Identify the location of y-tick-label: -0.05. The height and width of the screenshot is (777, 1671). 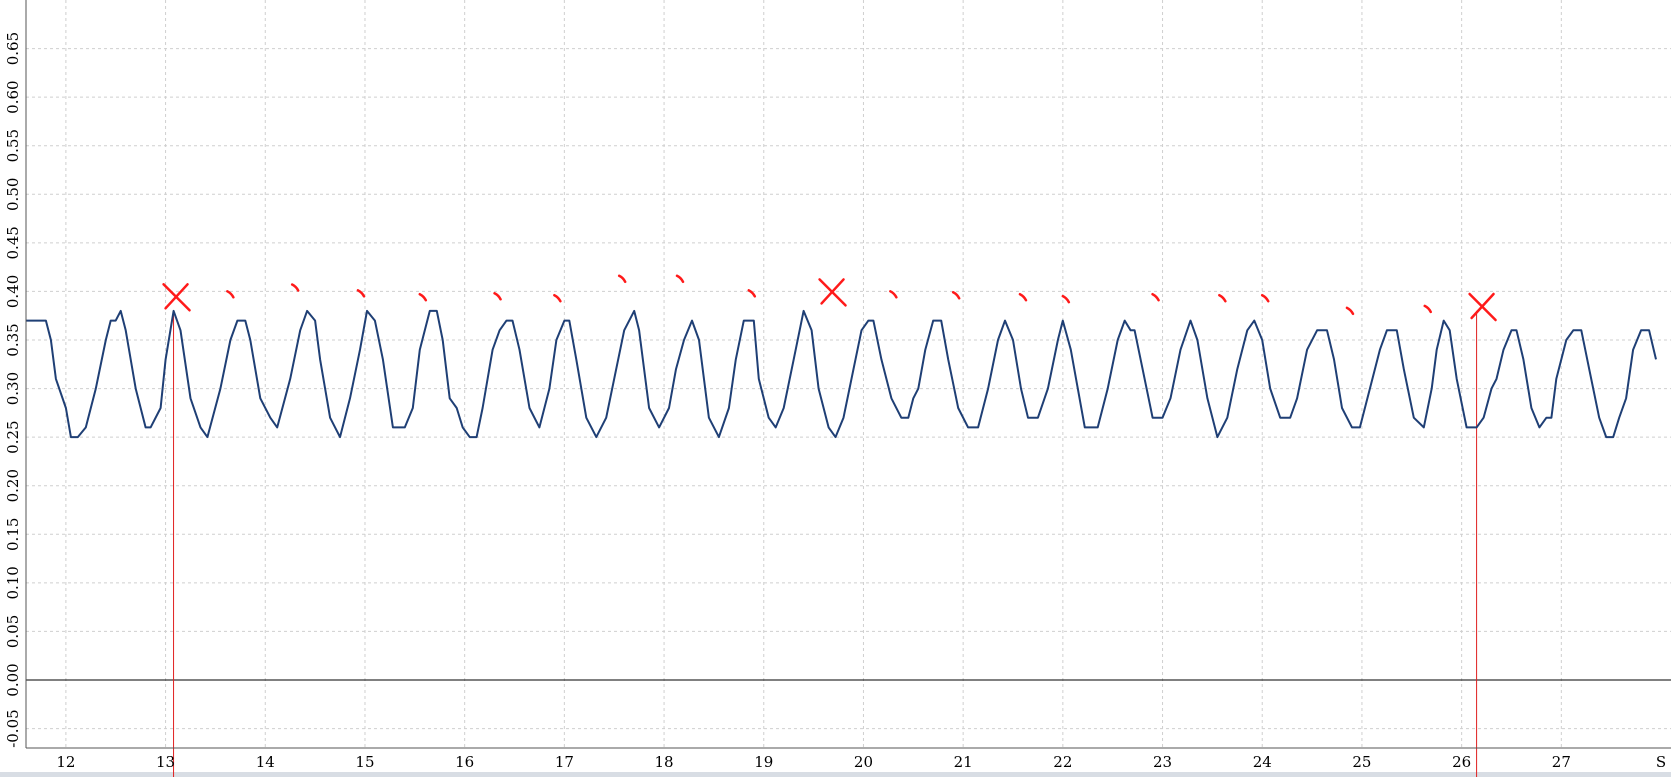
(13, 728).